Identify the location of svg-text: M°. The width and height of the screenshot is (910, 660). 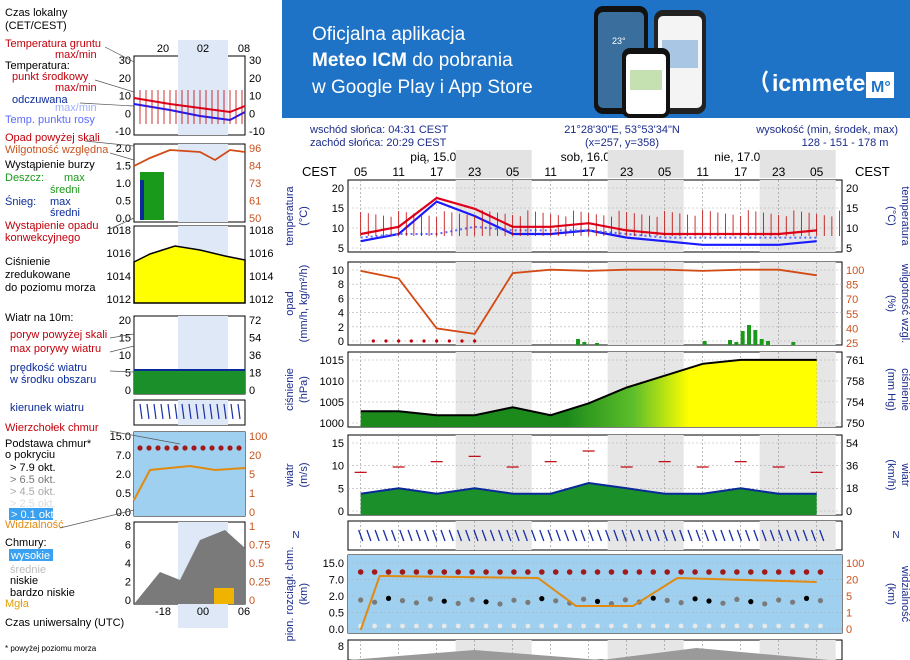
(881, 87).